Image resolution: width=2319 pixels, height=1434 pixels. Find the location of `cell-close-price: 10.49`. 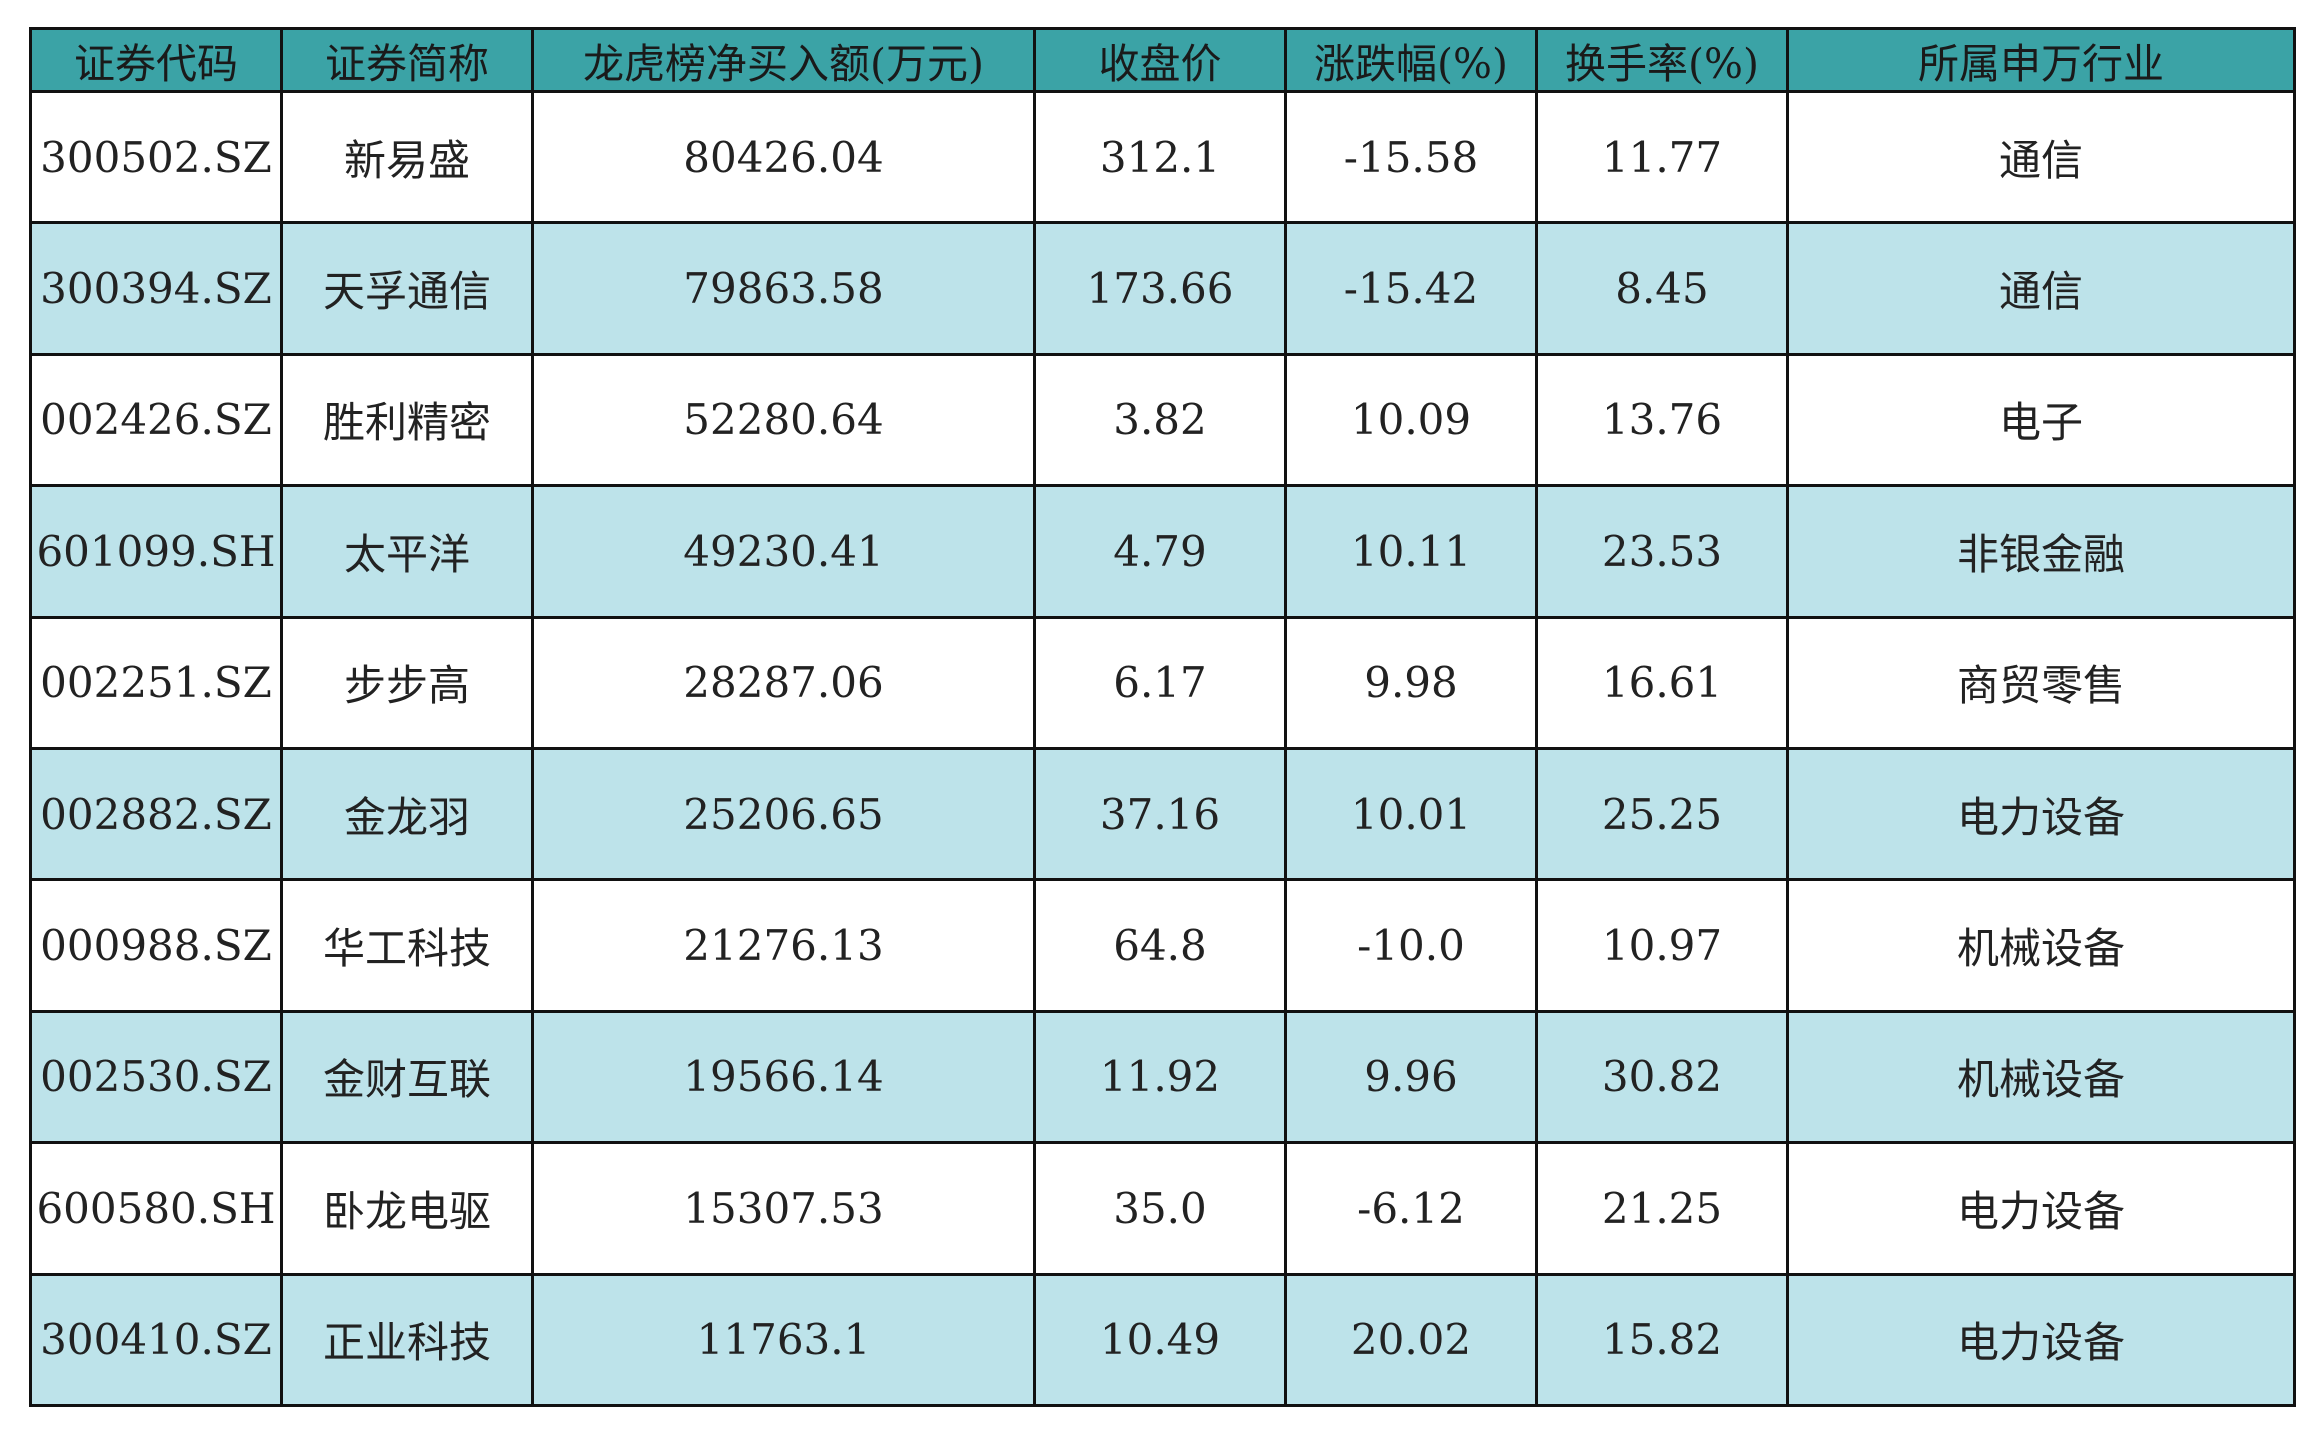

cell-close-price: 10.49 is located at coordinates (1160, 1340).